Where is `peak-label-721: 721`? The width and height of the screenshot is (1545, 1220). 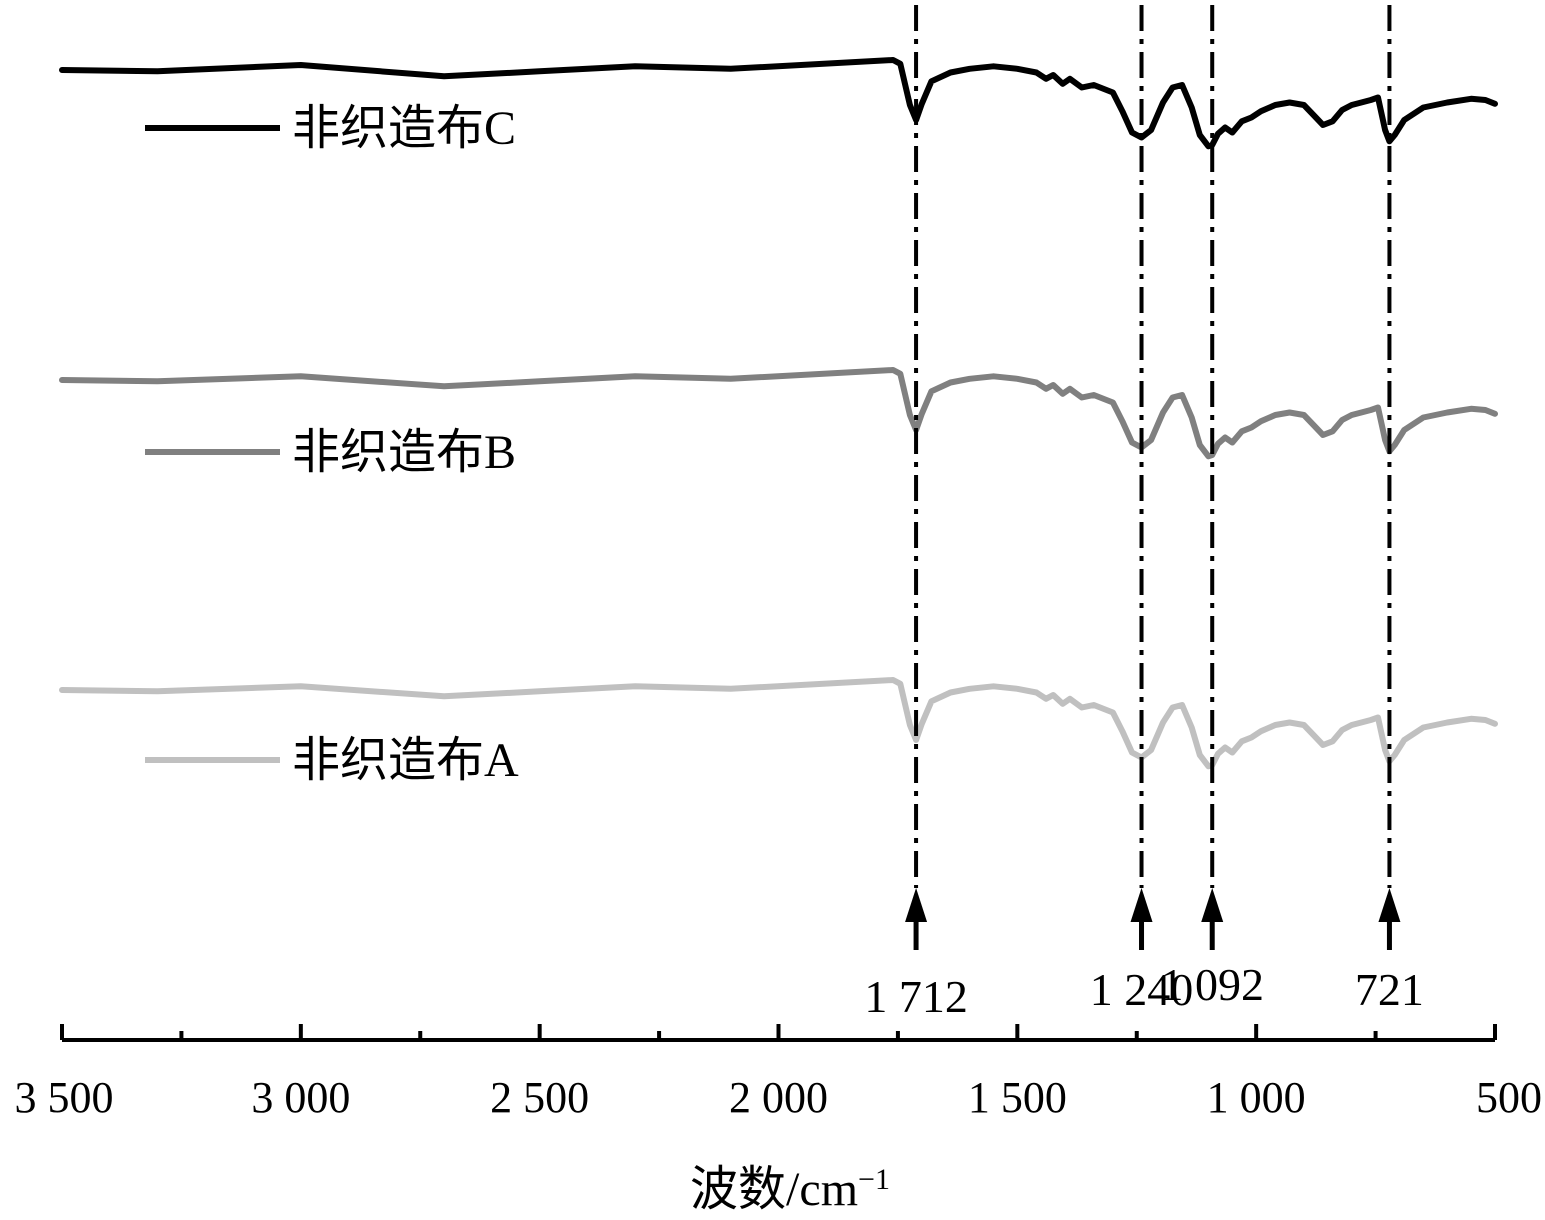
peak-label-721: 721 is located at coordinates (1389, 989).